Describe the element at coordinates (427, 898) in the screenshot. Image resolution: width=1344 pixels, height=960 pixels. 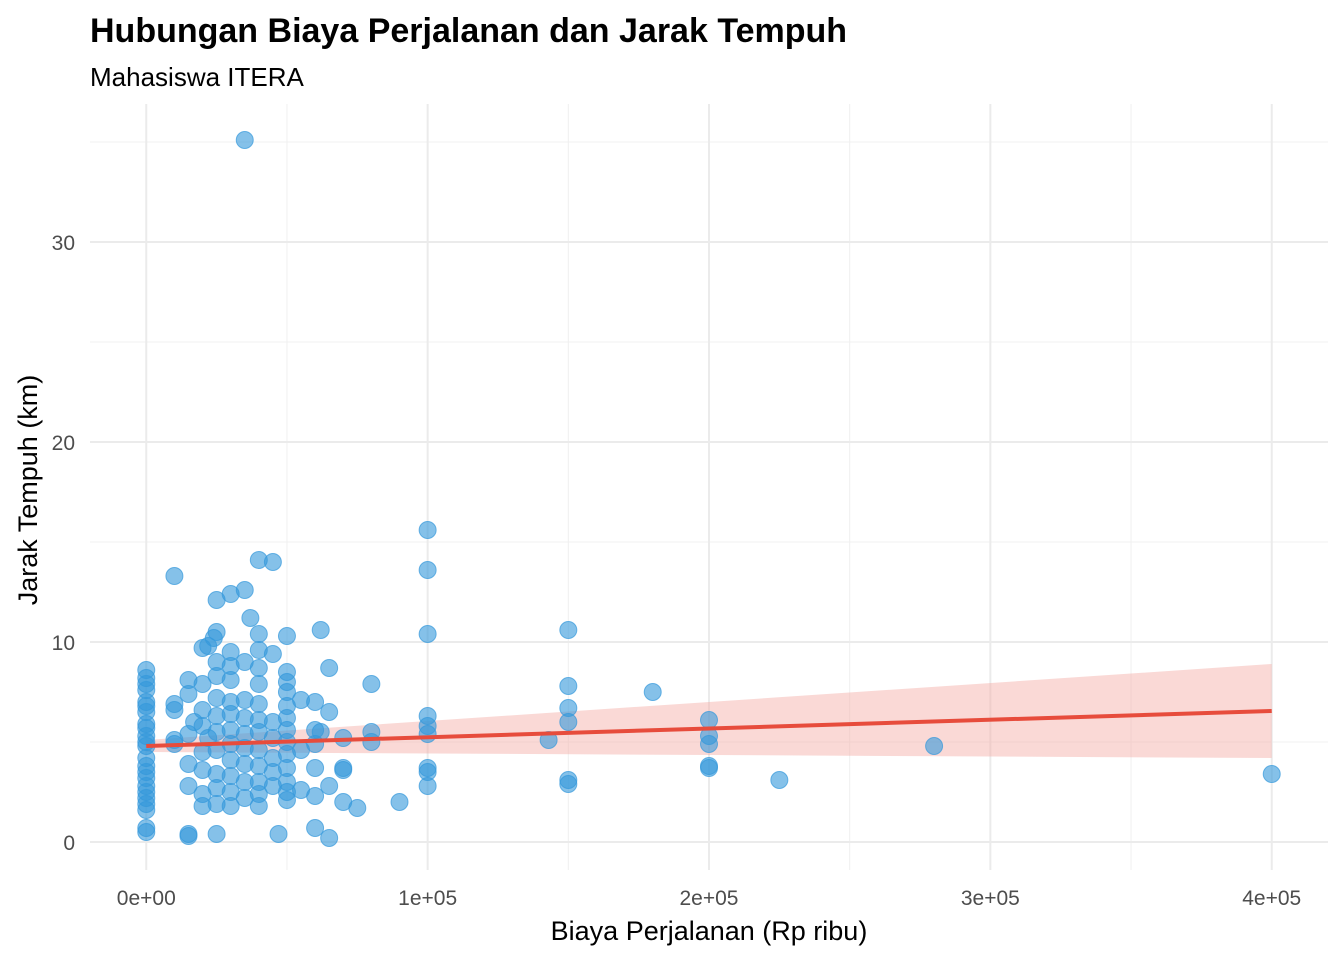
I see `x-tick-label: 1e+05` at that location.